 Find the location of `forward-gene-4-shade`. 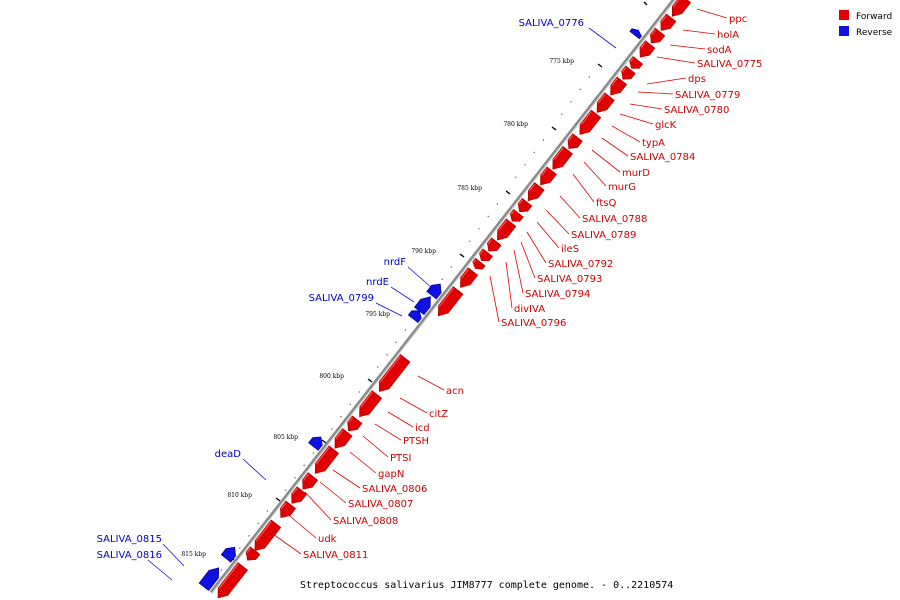

forward-gene-4-shade is located at coordinates (631, 59).